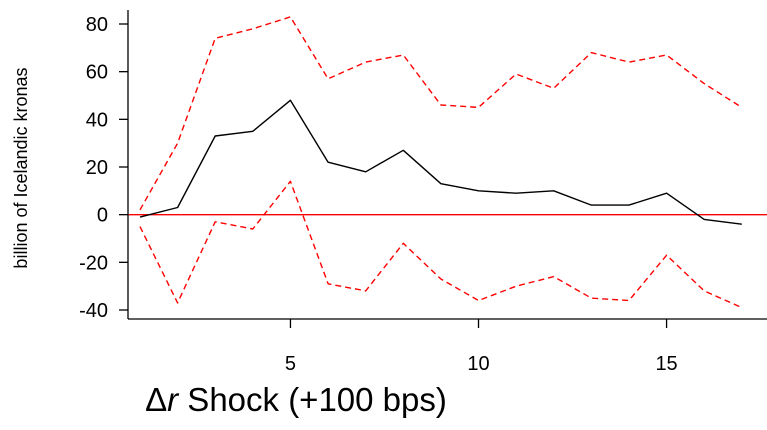  I want to click on x-axis-label: Δr Shock (+100 bps), so click(296, 399).